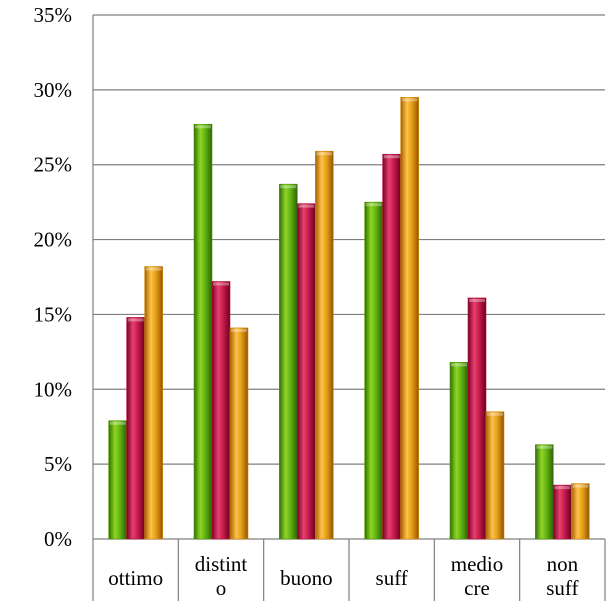 The width and height of the screenshot is (606, 601). What do you see at coordinates (349, 570) in the screenshot?
I see `x-axis: ottimo distint o buono suff medio cre non suff` at bounding box center [349, 570].